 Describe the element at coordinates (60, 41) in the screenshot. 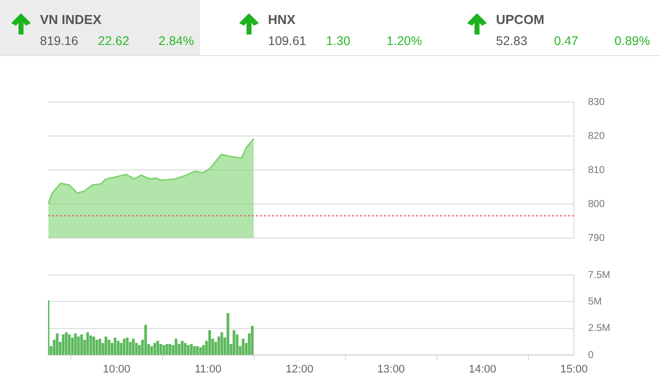

I see `text: 819.16` at that location.